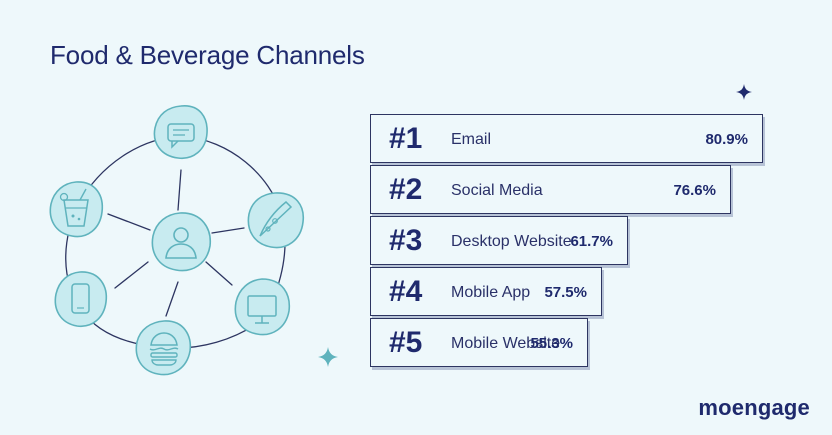 This screenshot has width=832, height=435. What do you see at coordinates (754, 407) in the screenshot?
I see `moengage-logo: moengage` at bounding box center [754, 407].